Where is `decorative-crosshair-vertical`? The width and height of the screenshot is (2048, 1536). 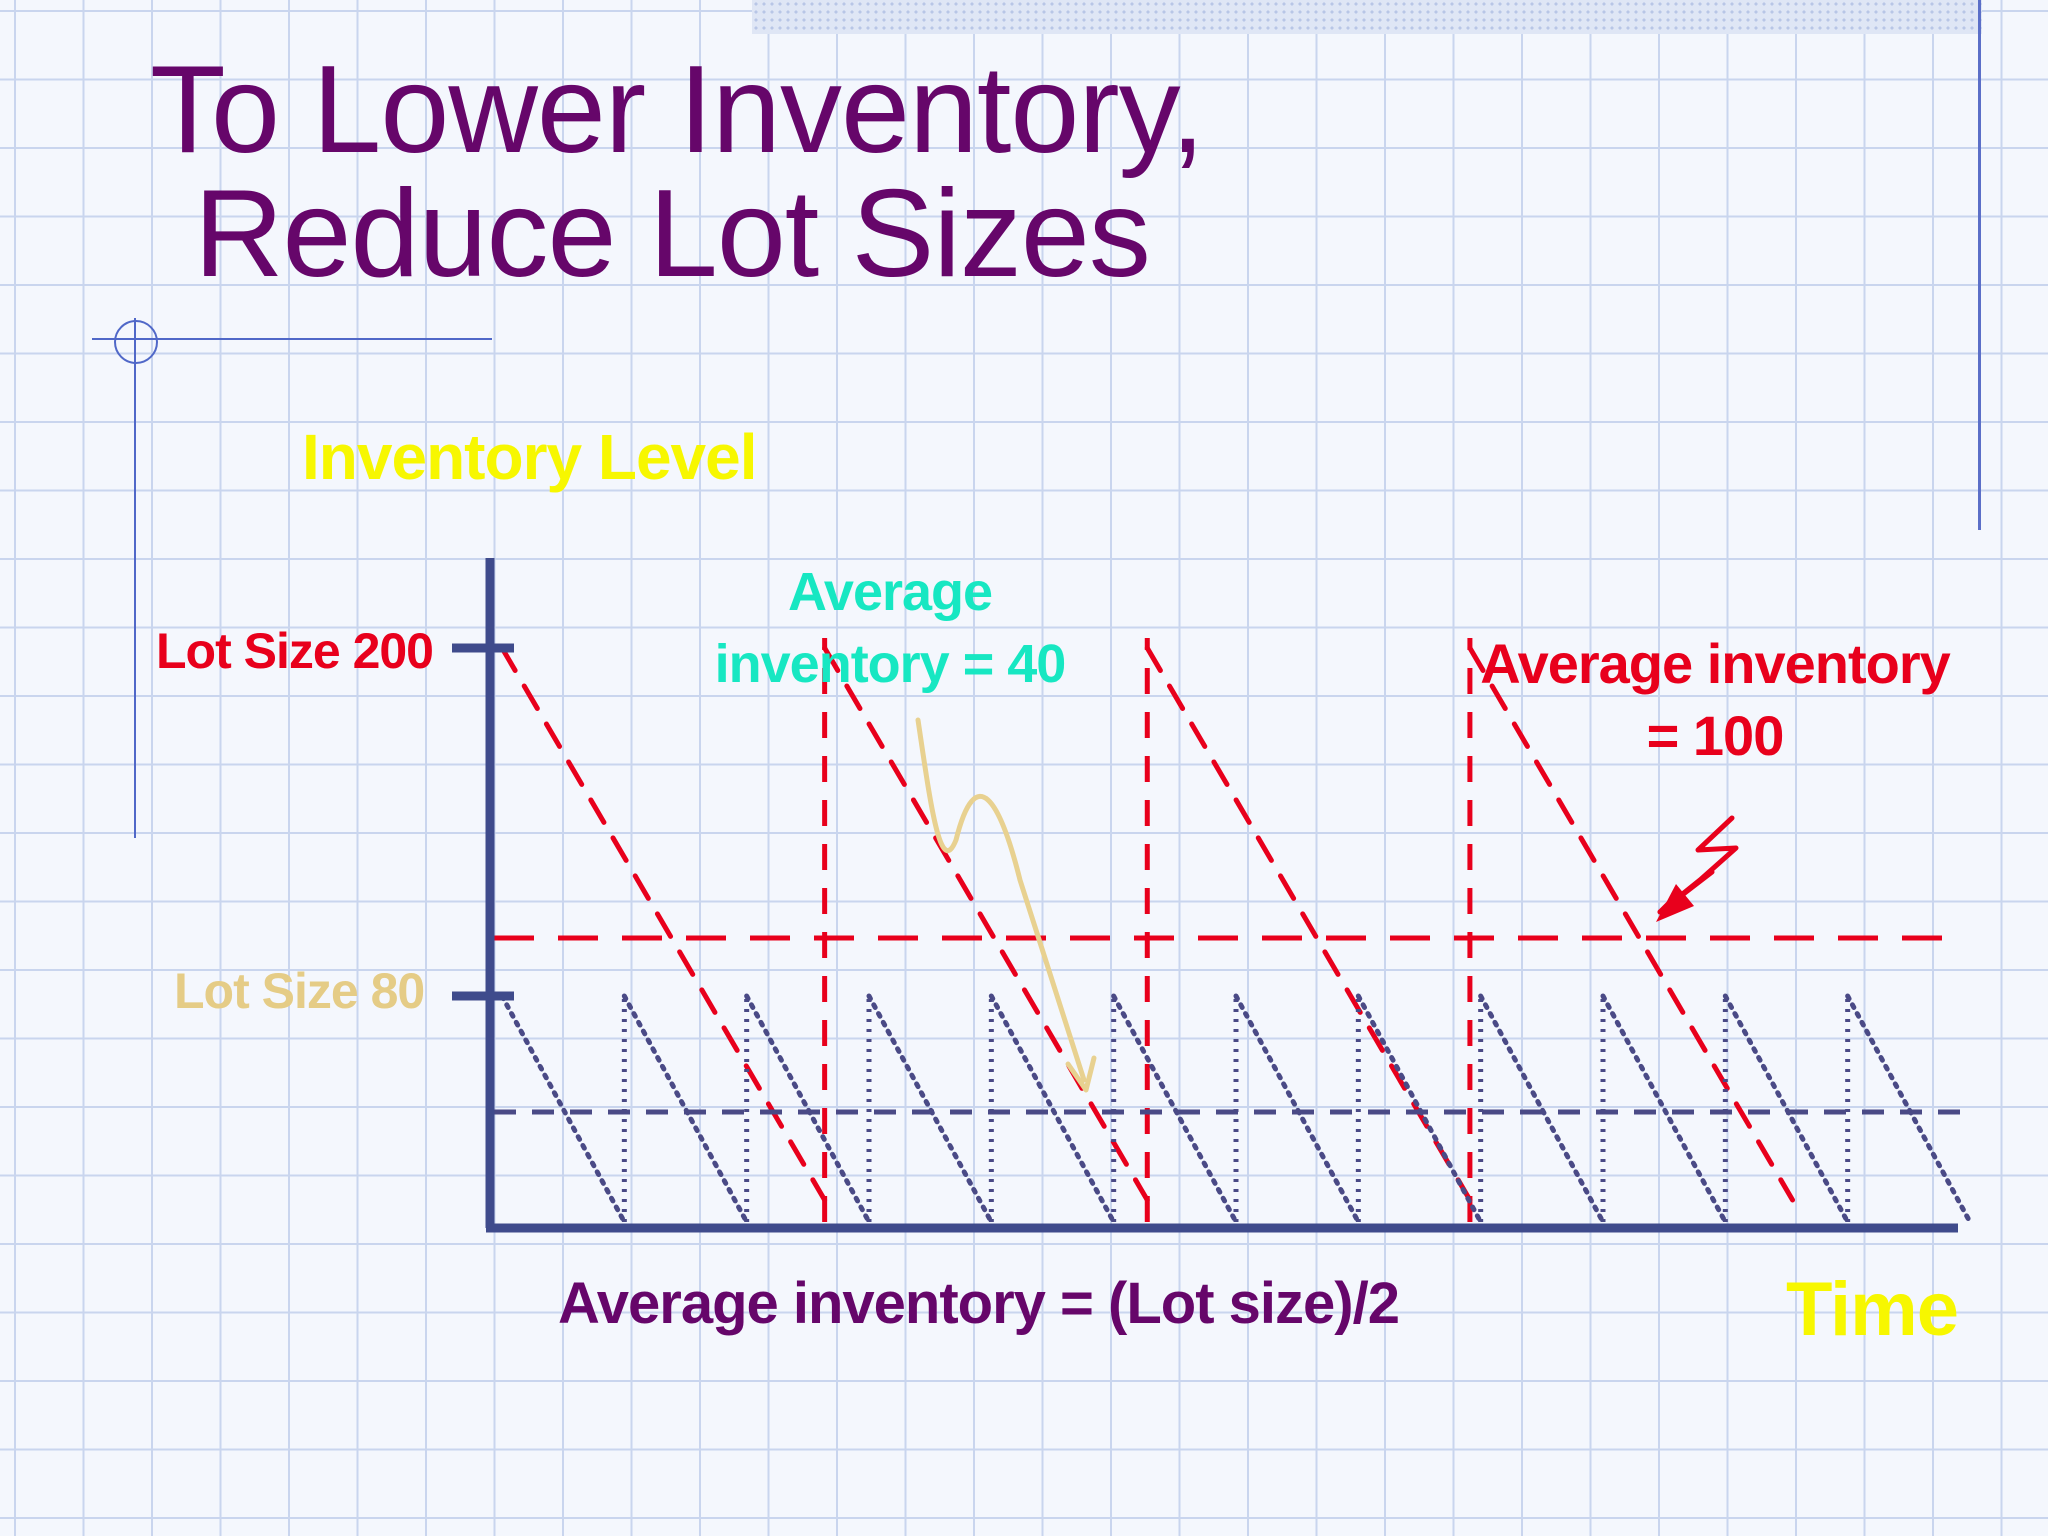
decorative-crosshair-vertical is located at coordinates (135, 578).